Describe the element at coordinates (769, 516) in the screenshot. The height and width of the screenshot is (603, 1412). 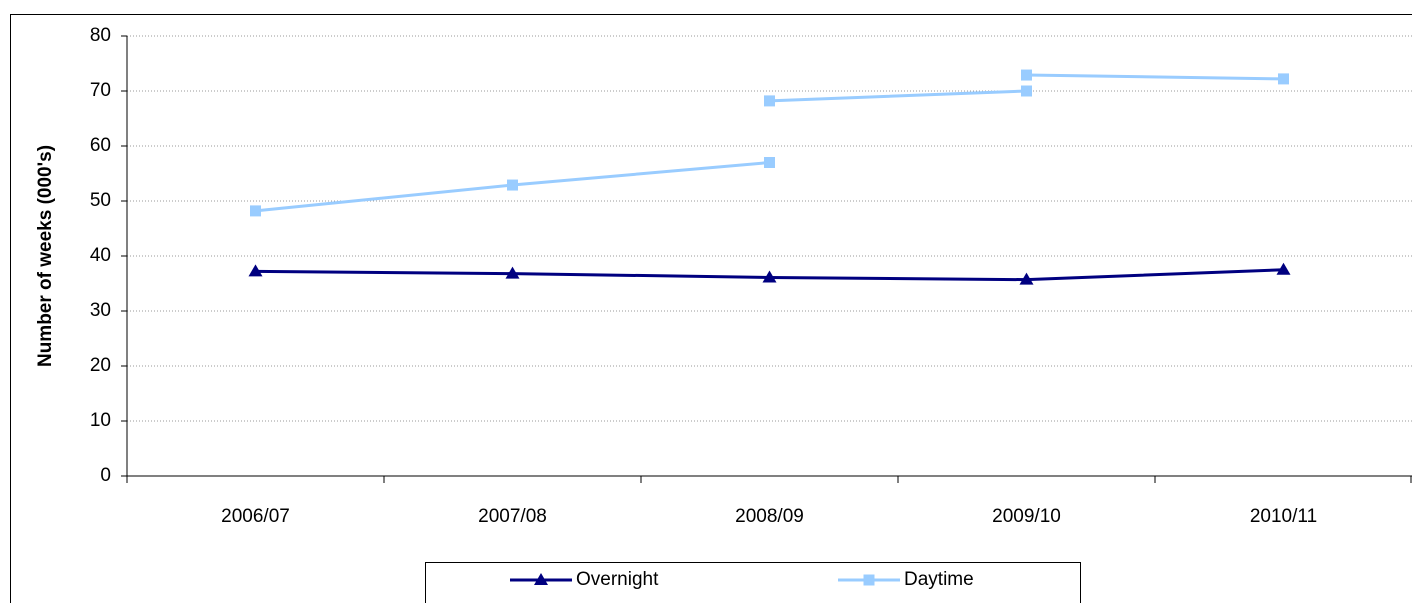
I see `x-tick-label: 2008/09` at that location.